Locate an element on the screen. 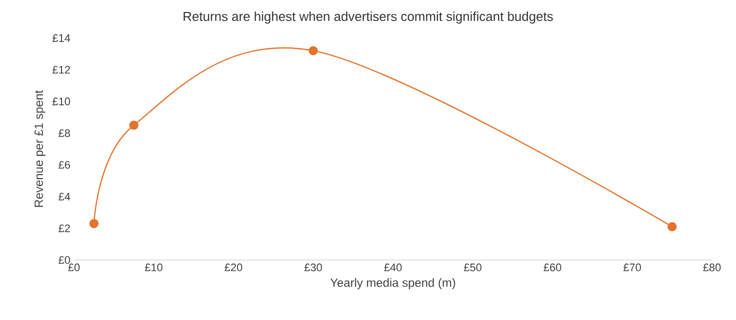 Image resolution: width=736 pixels, height=320 pixels. y-axis-title: Revenue per £1 spent is located at coordinates (40, 148).